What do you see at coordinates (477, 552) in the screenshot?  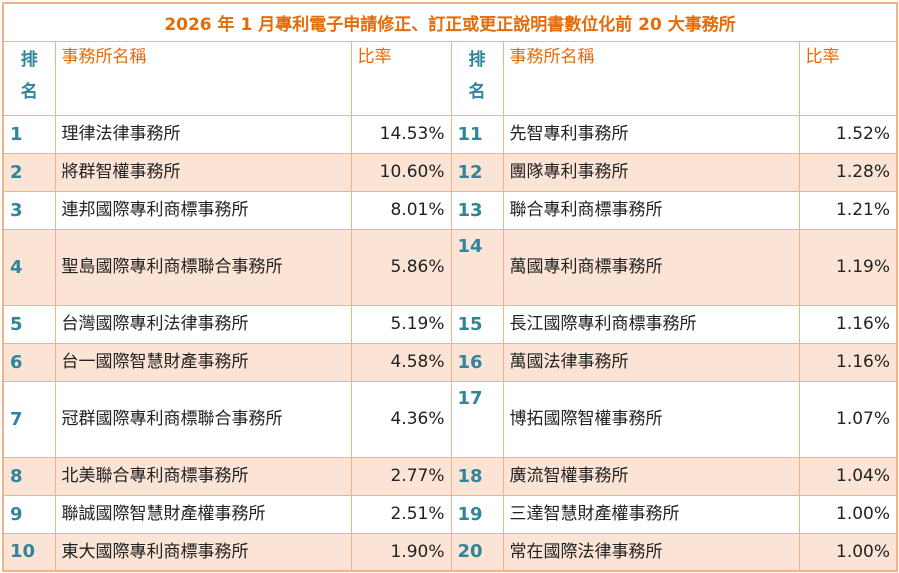 I see `rank-cell: 20` at bounding box center [477, 552].